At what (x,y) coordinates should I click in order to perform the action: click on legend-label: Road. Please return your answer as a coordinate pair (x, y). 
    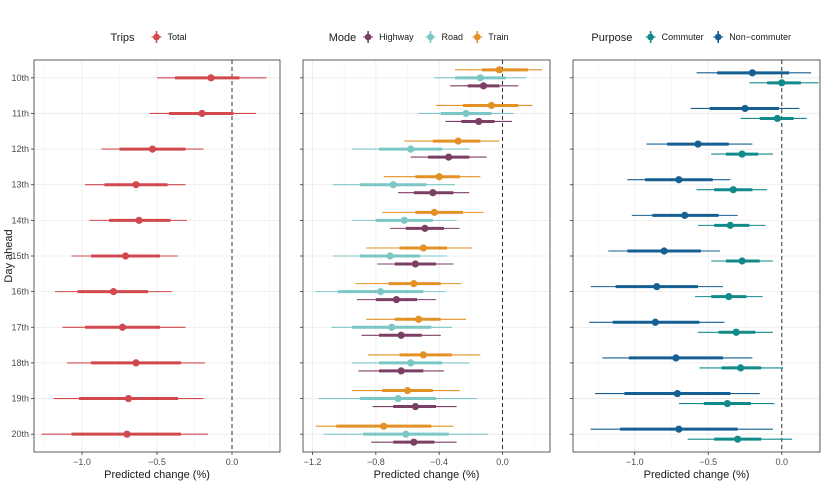
    Looking at the image, I should click on (453, 37).